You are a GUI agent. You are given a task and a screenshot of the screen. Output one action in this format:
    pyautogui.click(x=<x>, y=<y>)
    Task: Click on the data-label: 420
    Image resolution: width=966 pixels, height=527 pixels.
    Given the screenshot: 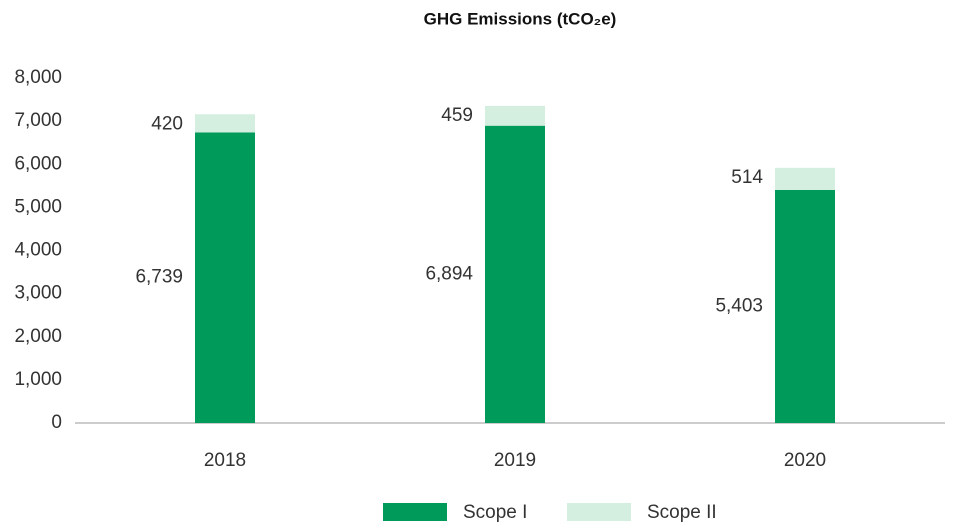 What is the action you would take?
    pyautogui.click(x=167, y=123)
    